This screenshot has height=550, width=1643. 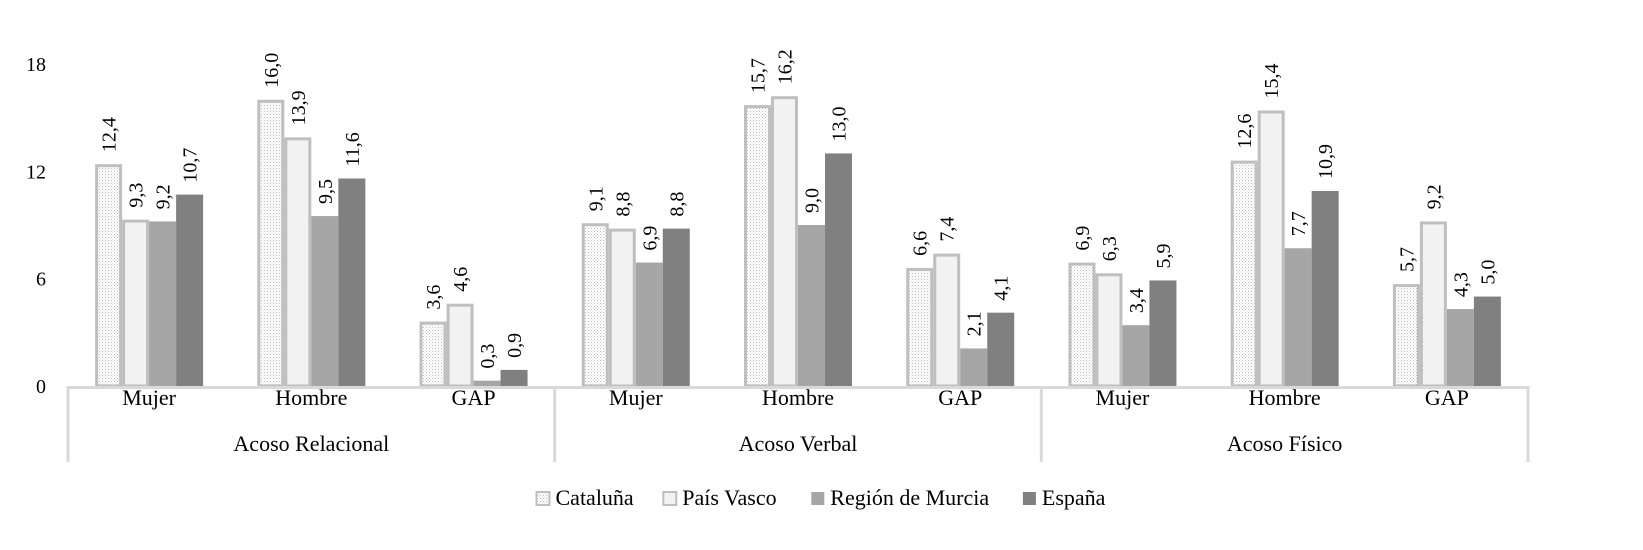 I want to click on data-label: 0,3, so click(x=488, y=356).